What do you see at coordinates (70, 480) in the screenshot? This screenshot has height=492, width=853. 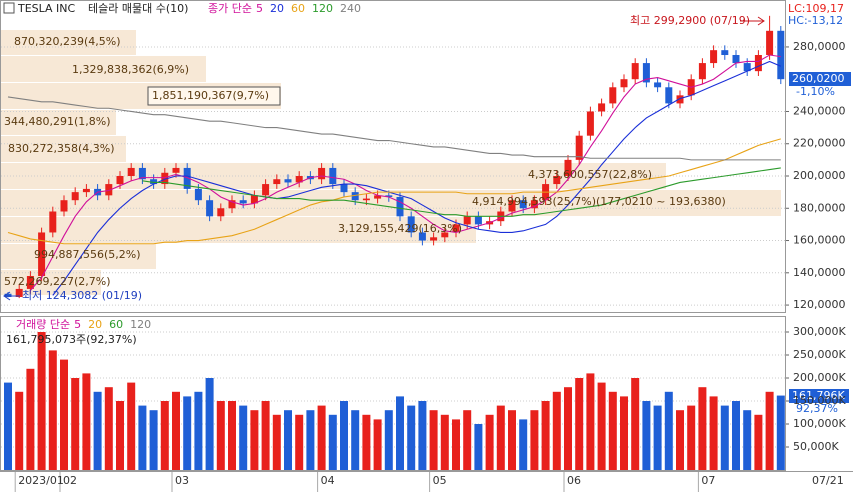 I see `x-tick-label: 02` at bounding box center [70, 480].